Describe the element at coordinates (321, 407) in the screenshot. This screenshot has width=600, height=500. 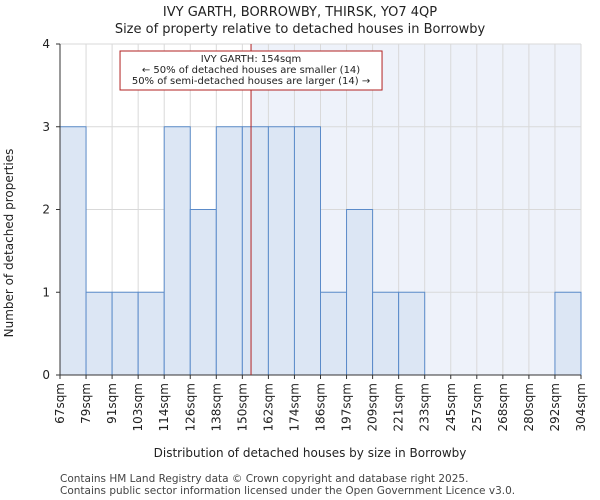
I see `x-tick-label: 186sqm` at that location.